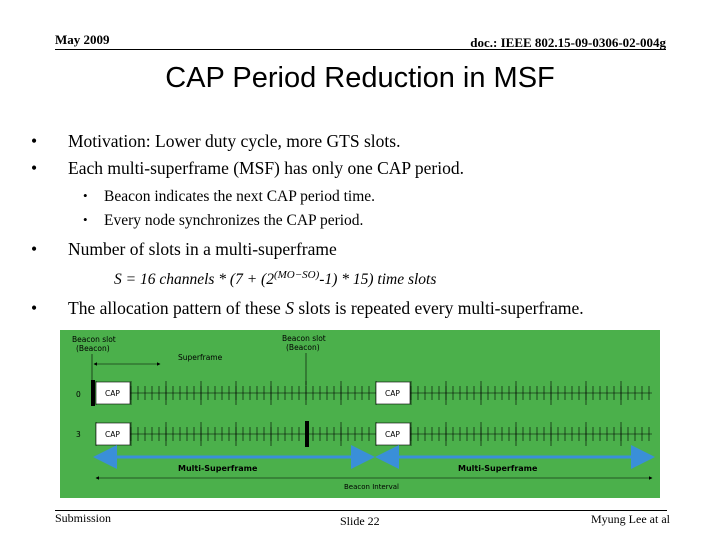 The width and height of the screenshot is (720, 540). I want to click on footer-authors: Myung Lee at al, so click(630, 519).